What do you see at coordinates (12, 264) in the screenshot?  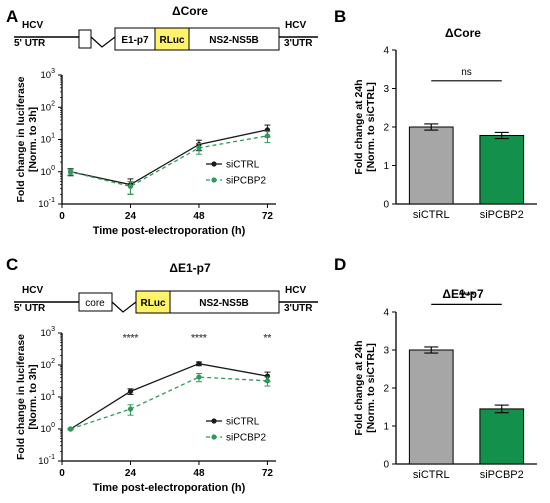 I see `panel-letter-c: C` at bounding box center [12, 264].